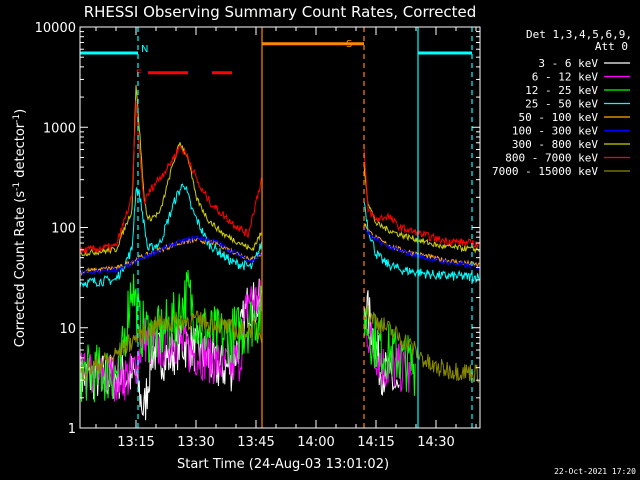 The height and width of the screenshot is (480, 640). Describe the element at coordinates (375, 442) in the screenshot. I see `x-tick-label-1415: 14:15` at that location.